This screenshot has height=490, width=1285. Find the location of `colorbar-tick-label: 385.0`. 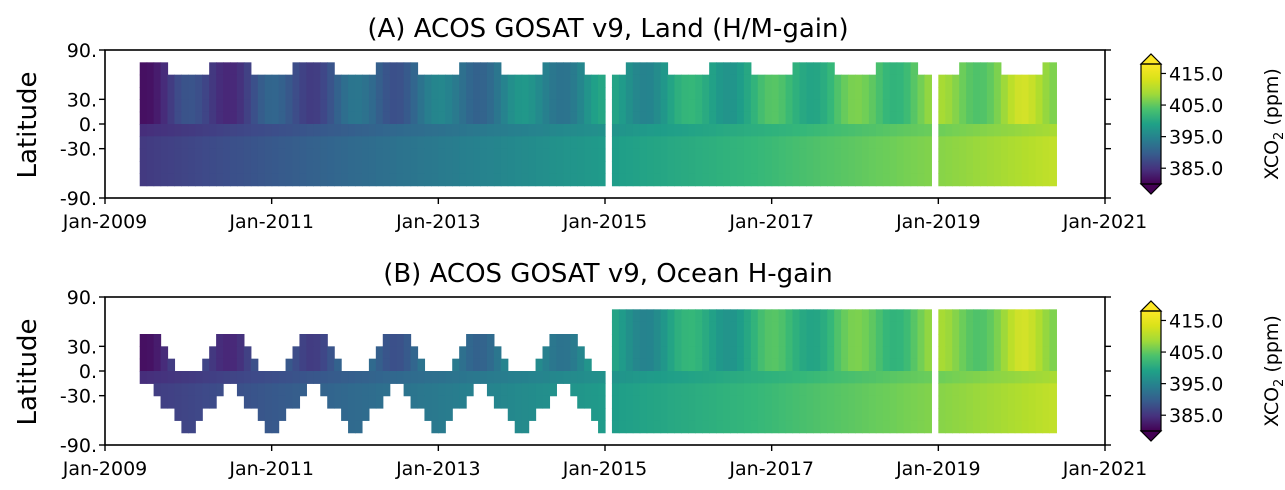

colorbar-tick-label: 385.0 is located at coordinates (1196, 169).